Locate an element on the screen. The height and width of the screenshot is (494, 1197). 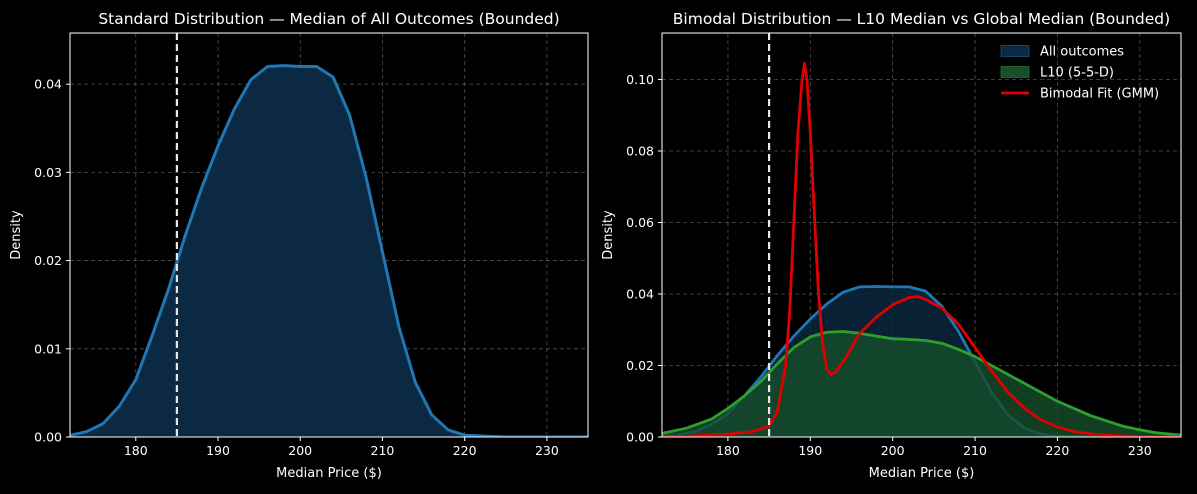
legend-entry: Bimodal Fit (GMM) is located at coordinates (1099, 94).